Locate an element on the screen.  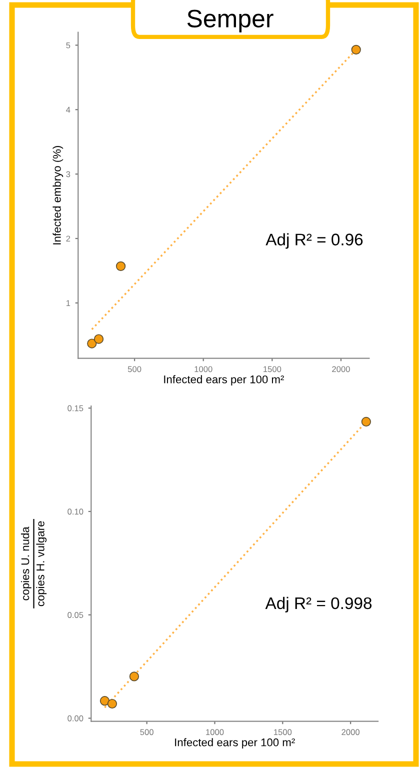
y-tick-label: 3 is located at coordinates (68, 174).